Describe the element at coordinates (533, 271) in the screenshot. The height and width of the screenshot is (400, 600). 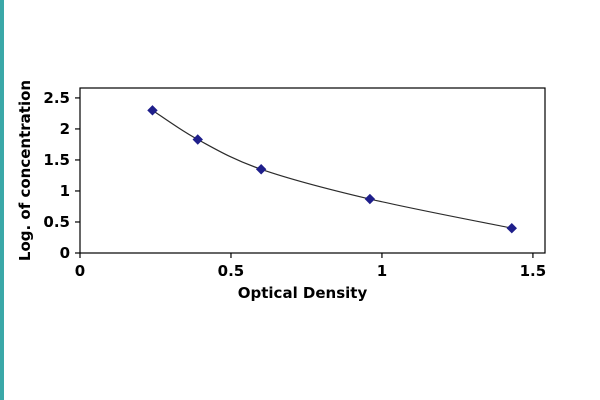
I see `x-tick-label: 1.5` at that location.